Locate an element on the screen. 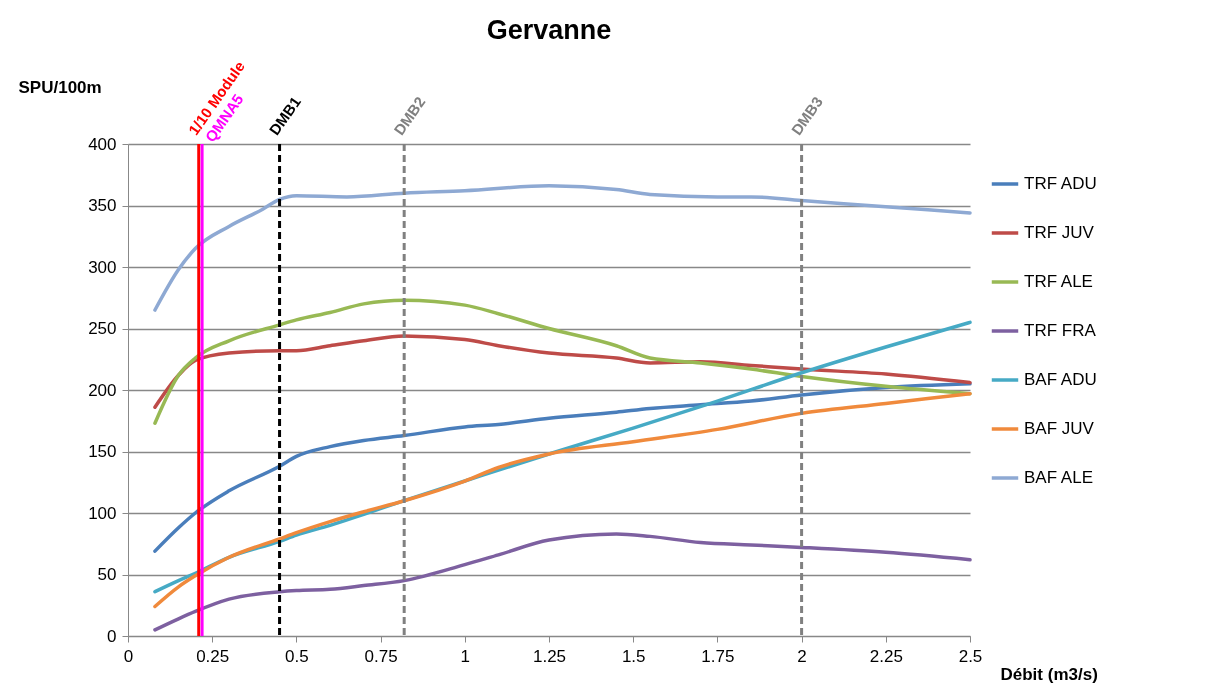 Image resolution: width=1208 pixels, height=695 pixels. y-tick-label: 50 is located at coordinates (107, 574).